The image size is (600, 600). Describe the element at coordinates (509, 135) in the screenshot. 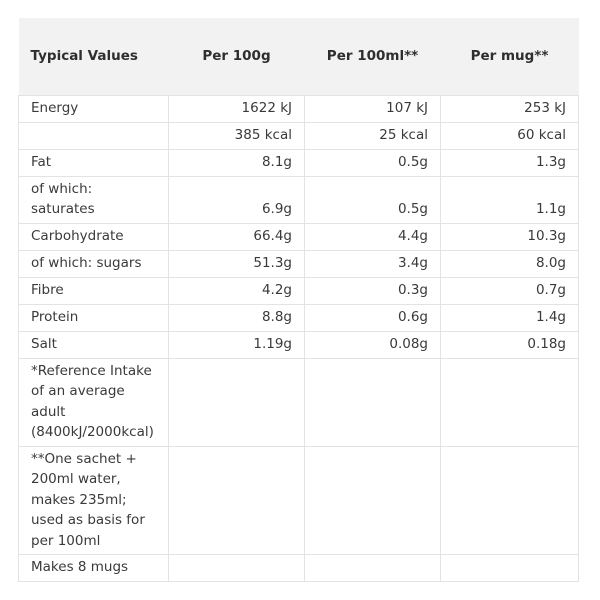

I see `cell-per-mug: 60 kcal` at that location.